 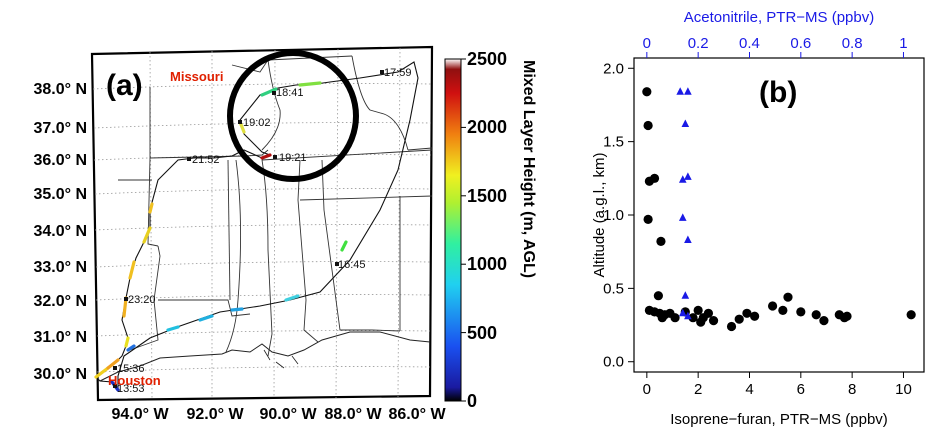 What do you see at coordinates (281, 359) in the screenshot?
I see `delta-lines` at bounding box center [281, 359].